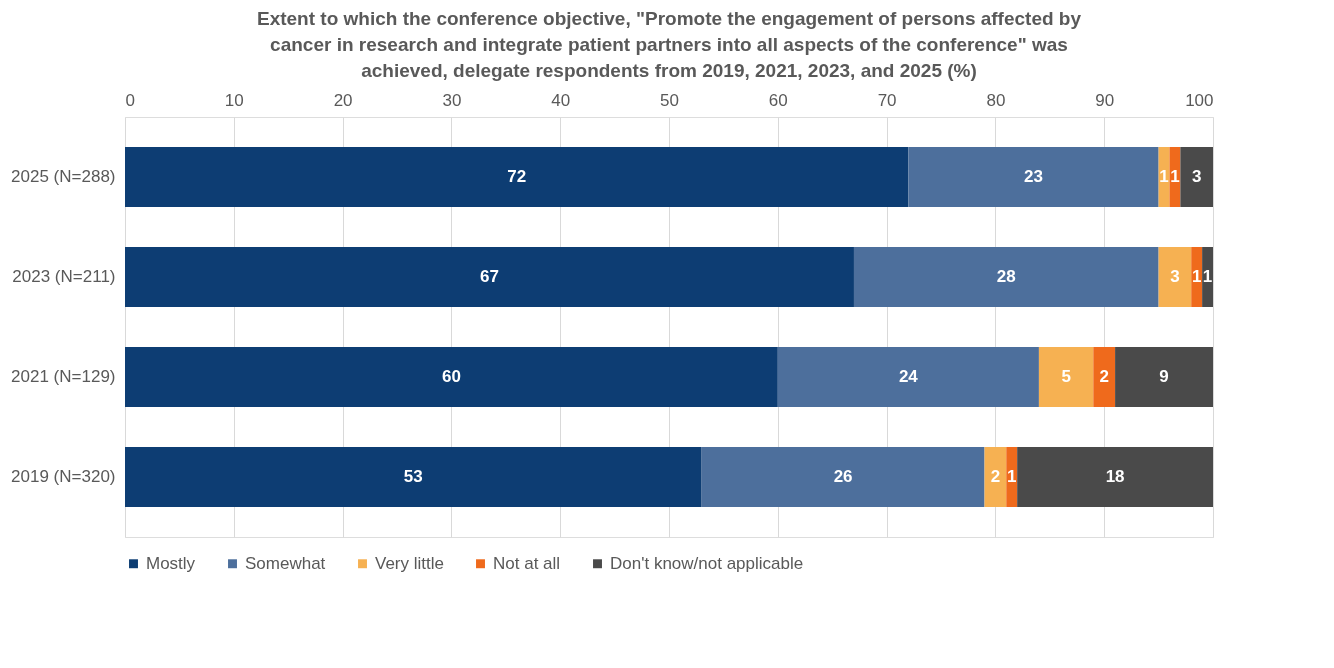 This screenshot has width=1334, height=668. Describe the element at coordinates (996, 100) in the screenshot. I see `x-tick-label: 80` at that location.